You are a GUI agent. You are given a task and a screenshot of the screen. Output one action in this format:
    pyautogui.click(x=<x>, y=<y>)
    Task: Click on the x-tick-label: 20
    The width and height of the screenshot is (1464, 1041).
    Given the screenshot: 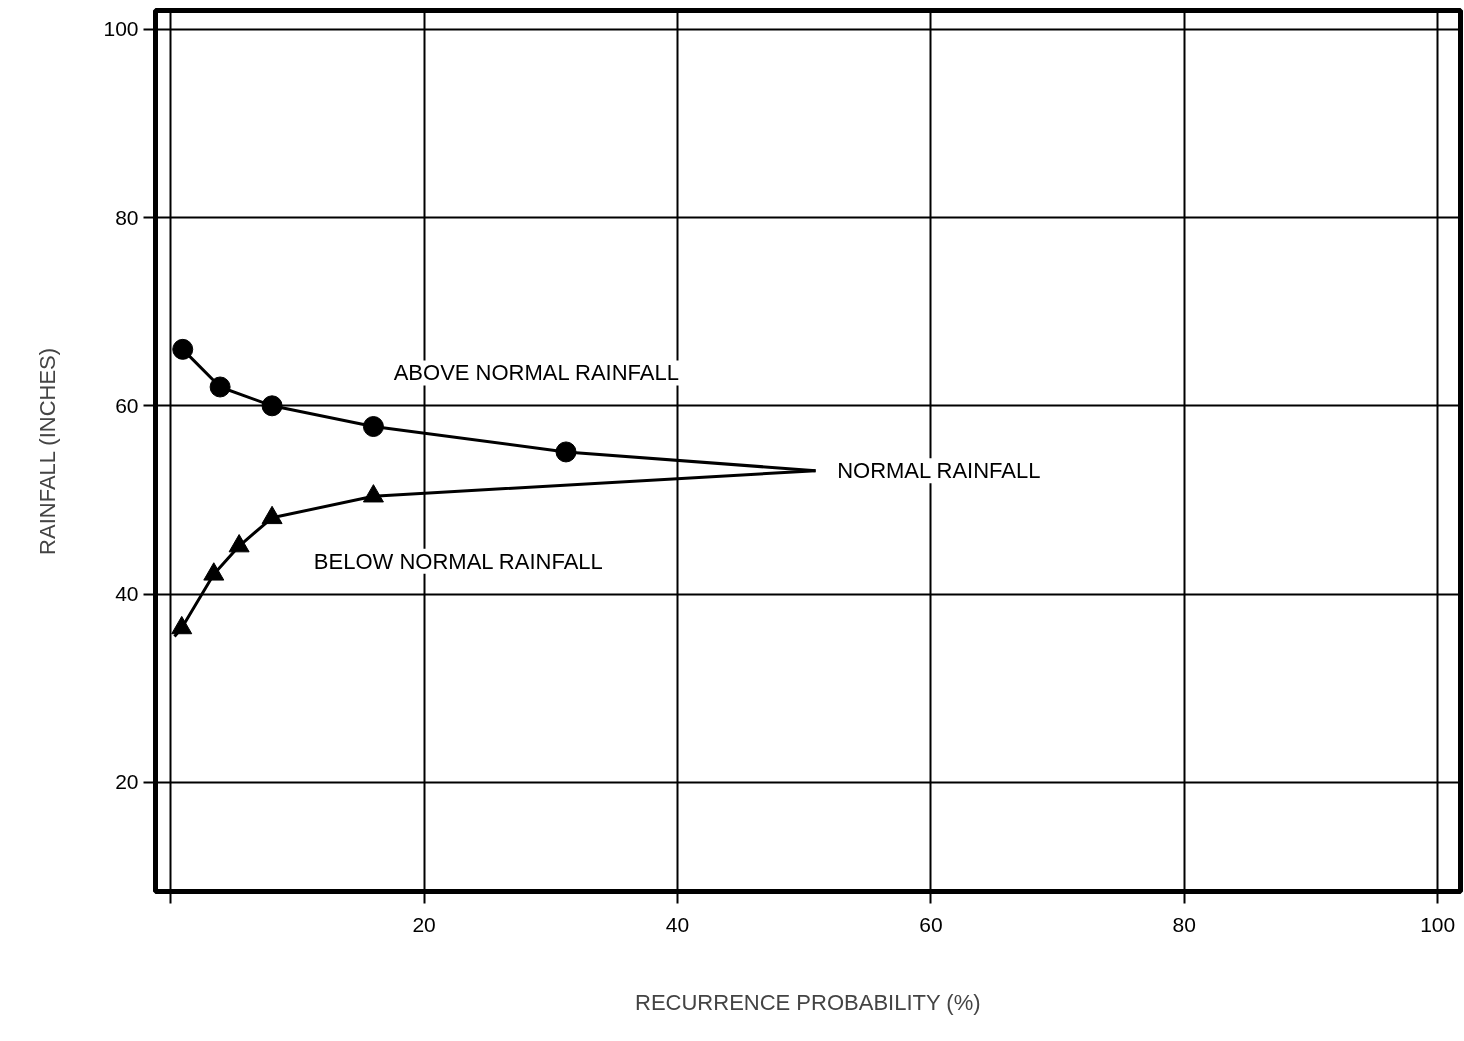 What is the action you would take?
    pyautogui.click(x=424, y=924)
    